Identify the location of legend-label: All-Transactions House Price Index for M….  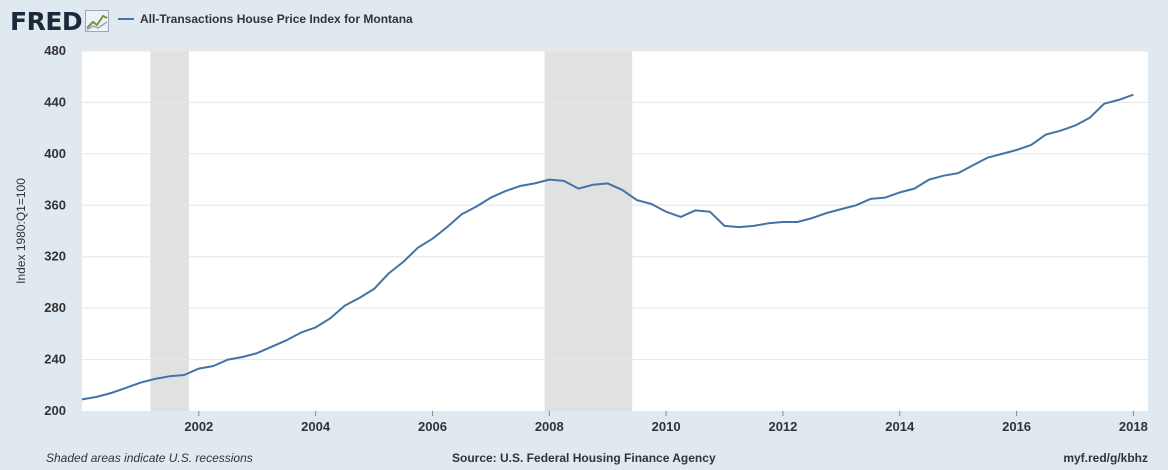
(276, 19).